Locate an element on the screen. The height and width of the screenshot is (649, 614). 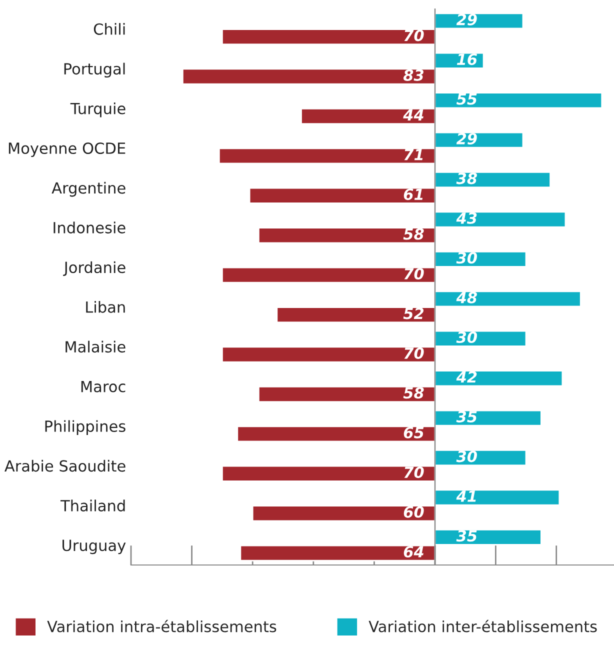
y-tick-label: Portugal is located at coordinates (94, 70).